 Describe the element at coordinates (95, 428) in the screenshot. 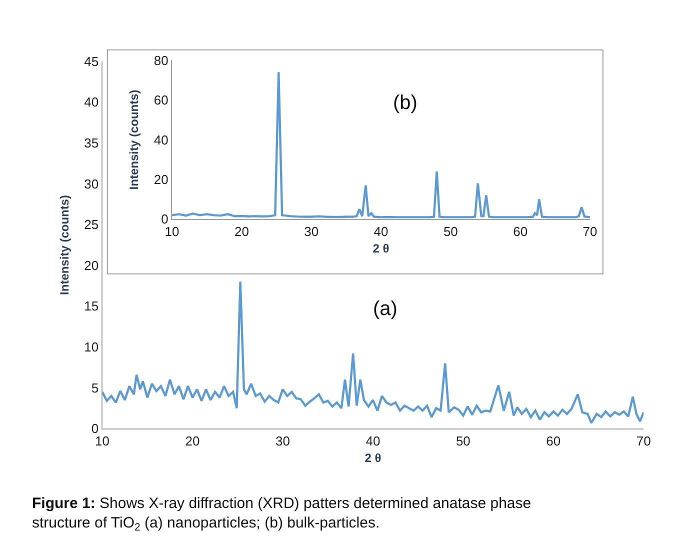

I see `y-tick-label: 0` at that location.